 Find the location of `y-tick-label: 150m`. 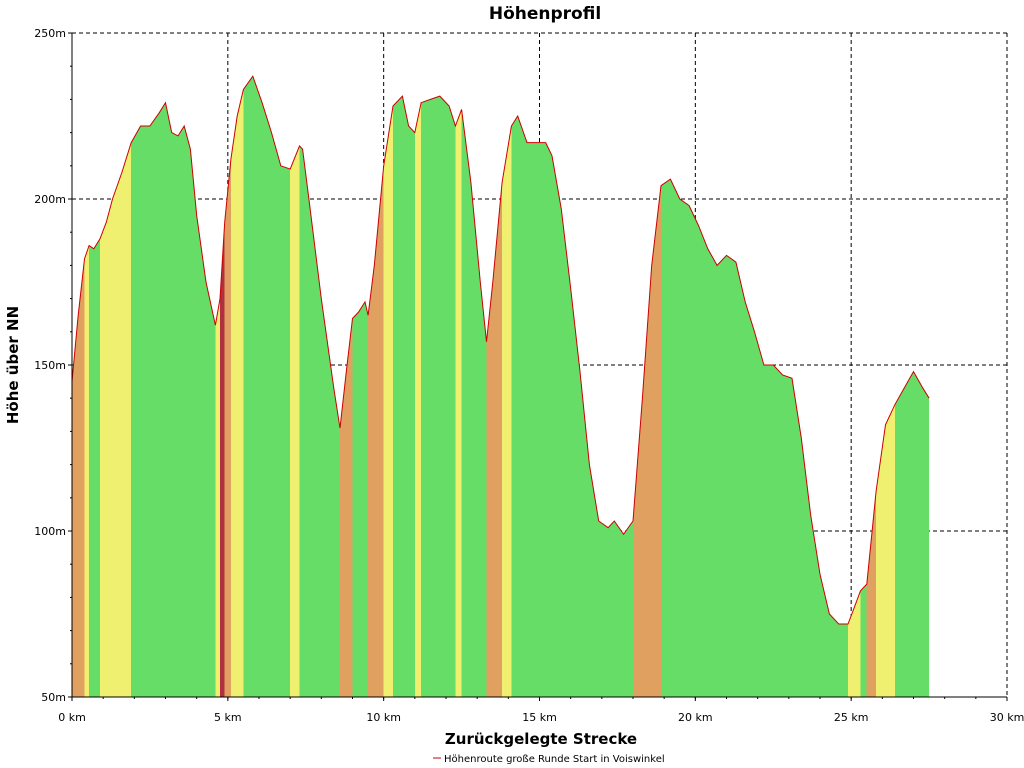

y-tick-label: 150m is located at coordinates (50, 365).